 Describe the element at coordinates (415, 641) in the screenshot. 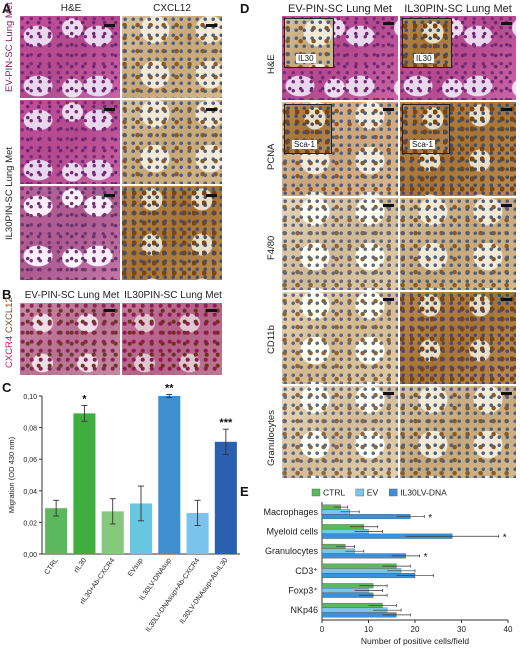

I see `x-axis-label: Number of positive cells/field` at that location.